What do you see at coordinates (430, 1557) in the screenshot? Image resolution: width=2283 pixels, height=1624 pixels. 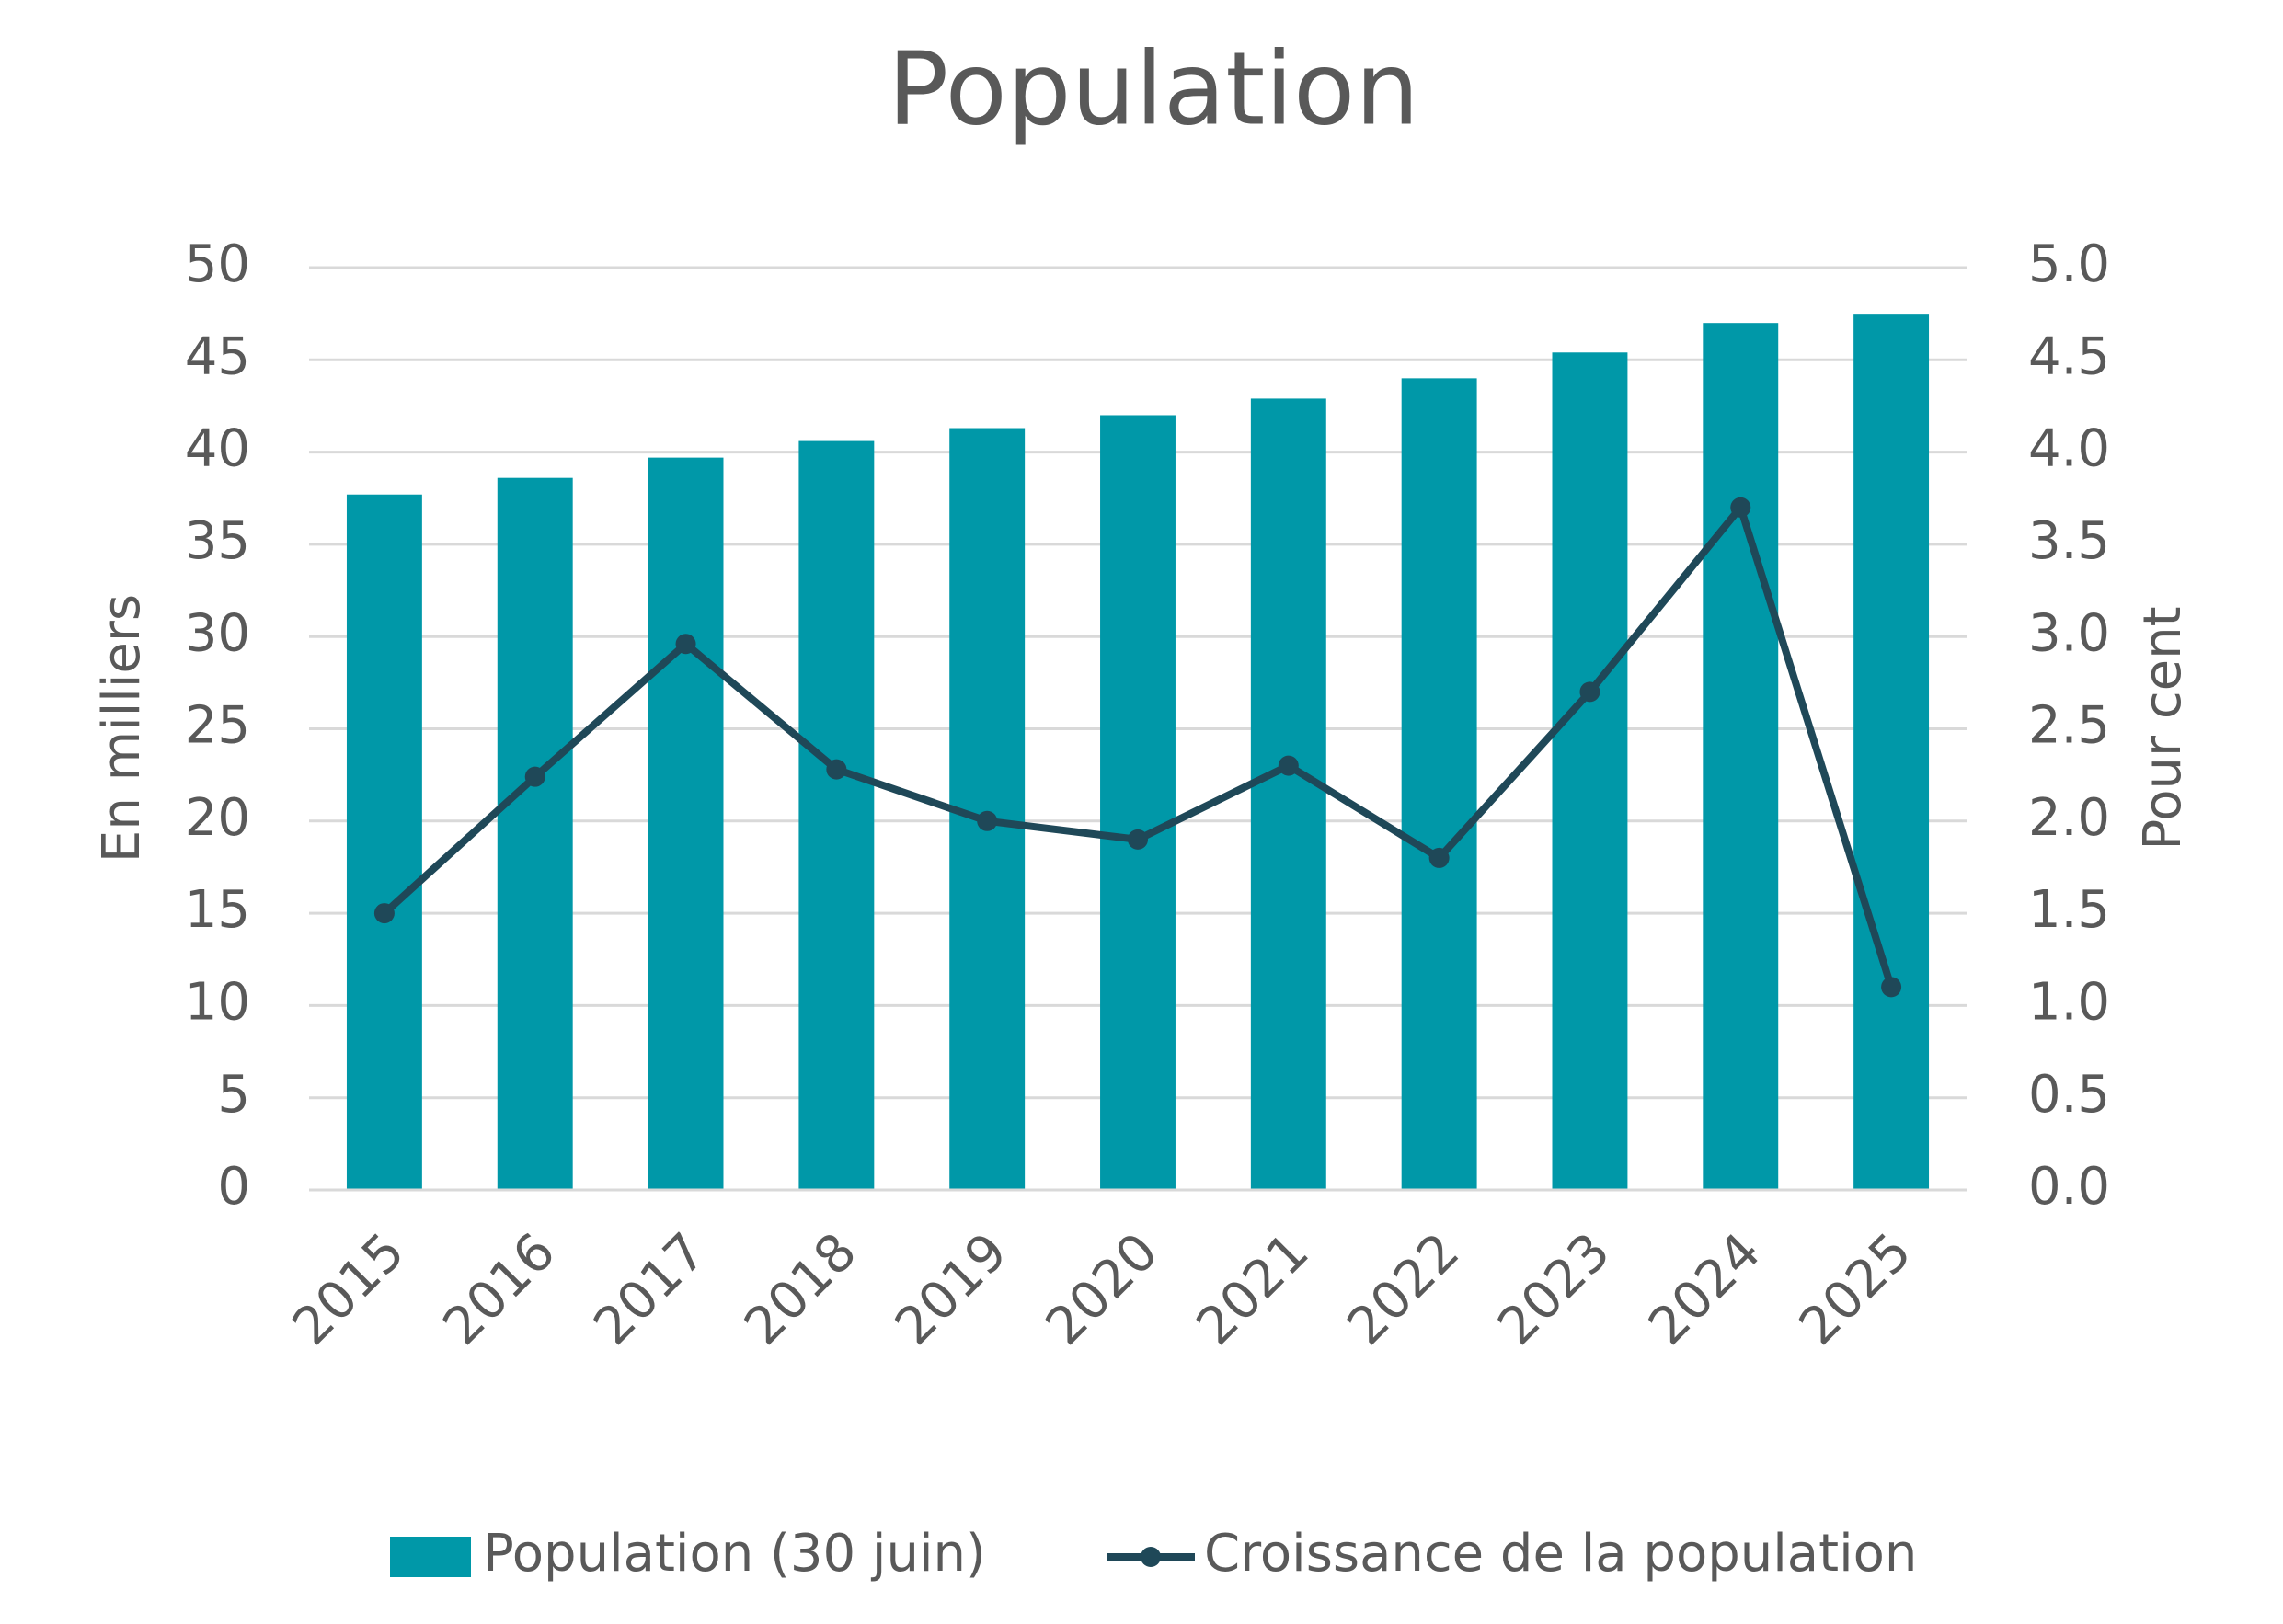 I see `legend-swatch` at bounding box center [430, 1557].